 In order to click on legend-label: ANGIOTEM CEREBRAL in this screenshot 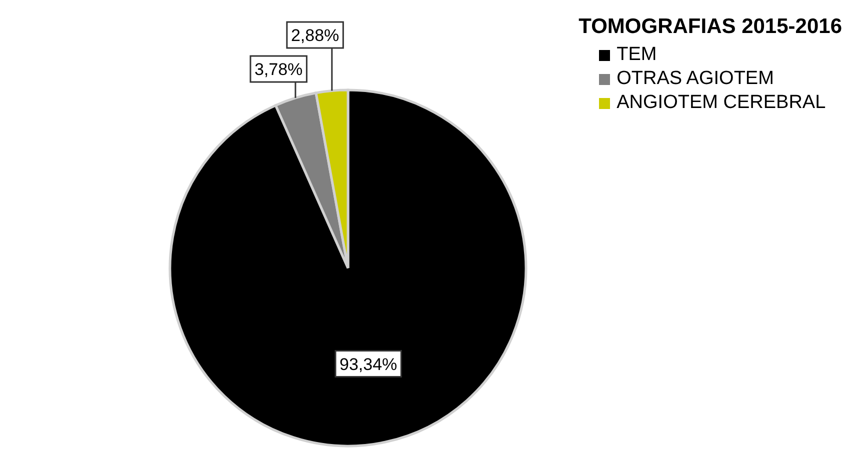, I will do `click(721, 103)`.